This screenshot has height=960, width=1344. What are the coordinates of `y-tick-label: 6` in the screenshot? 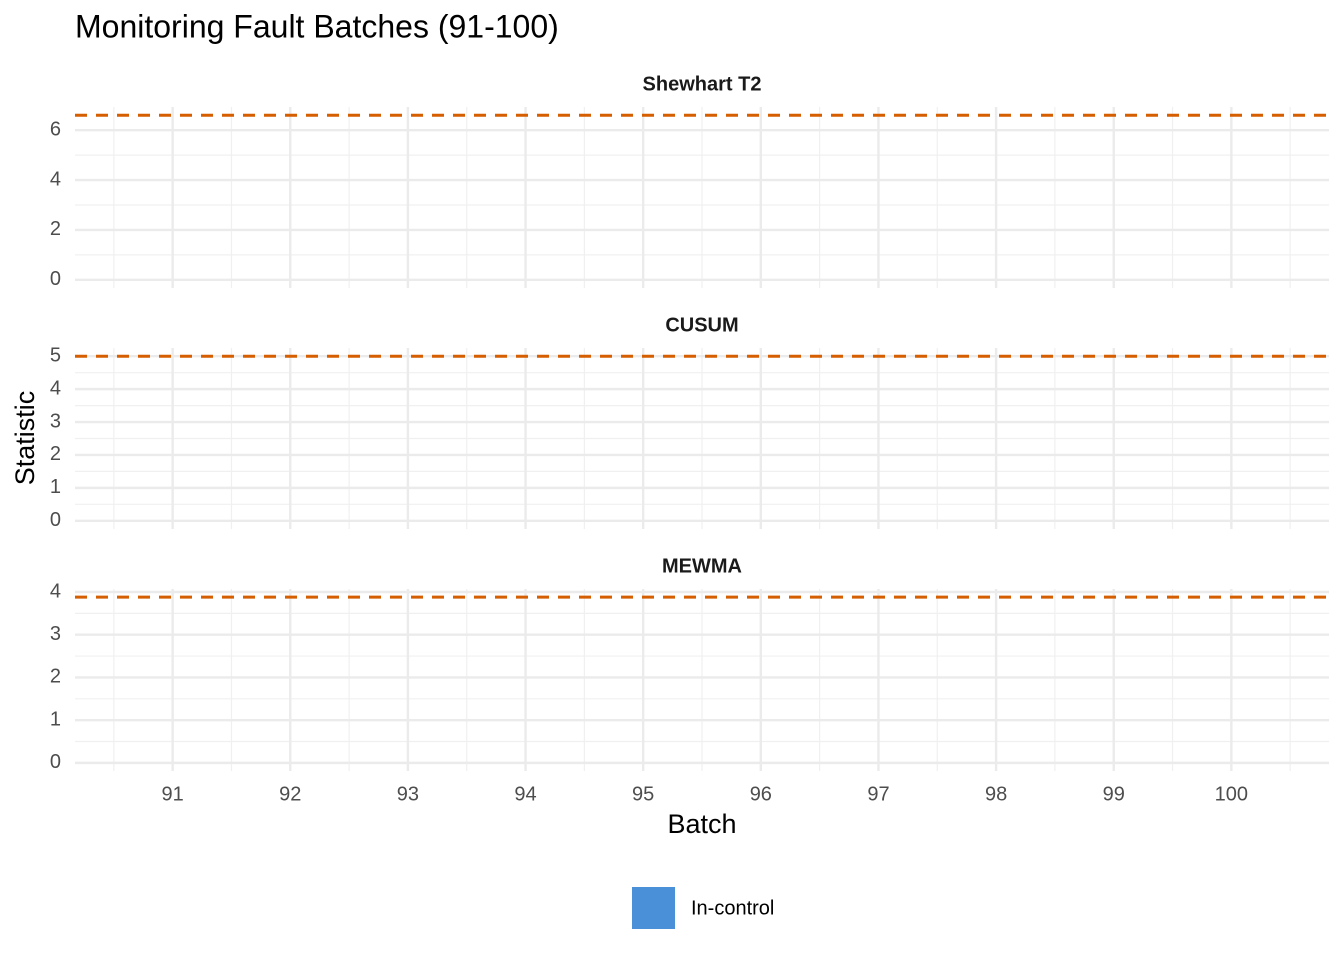 It's located at (55, 129).